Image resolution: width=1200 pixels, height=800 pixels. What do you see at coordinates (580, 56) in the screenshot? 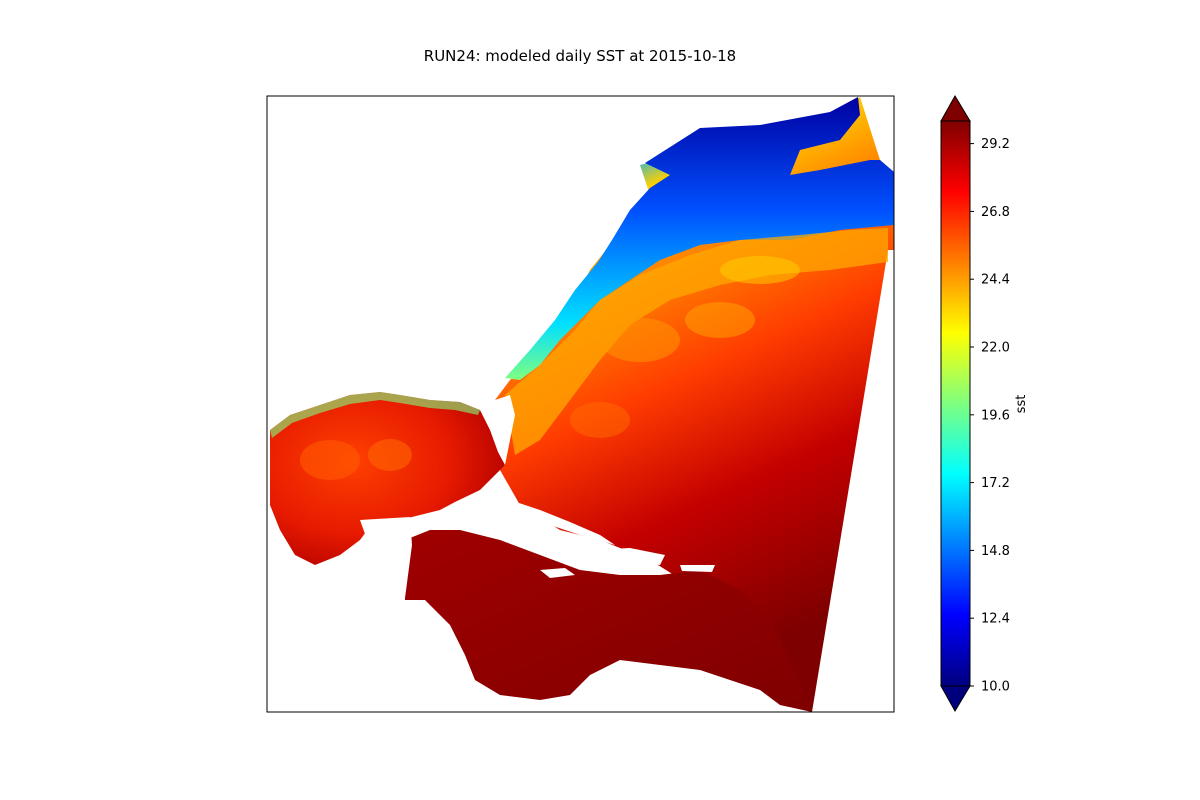
I see `figure-title: RUN24: modeled daily SST at 2015-10-18` at bounding box center [580, 56].